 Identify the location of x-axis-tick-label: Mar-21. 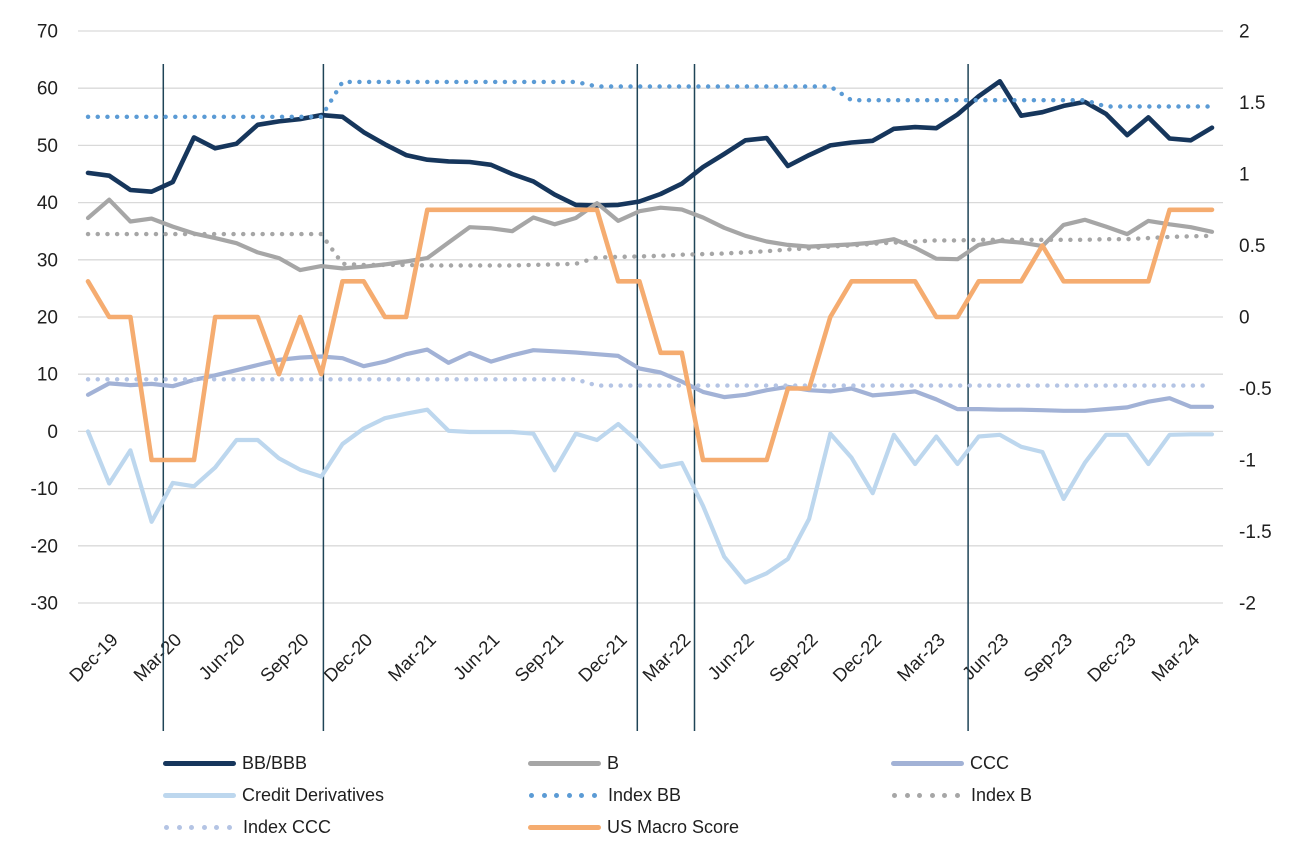
(412, 657).